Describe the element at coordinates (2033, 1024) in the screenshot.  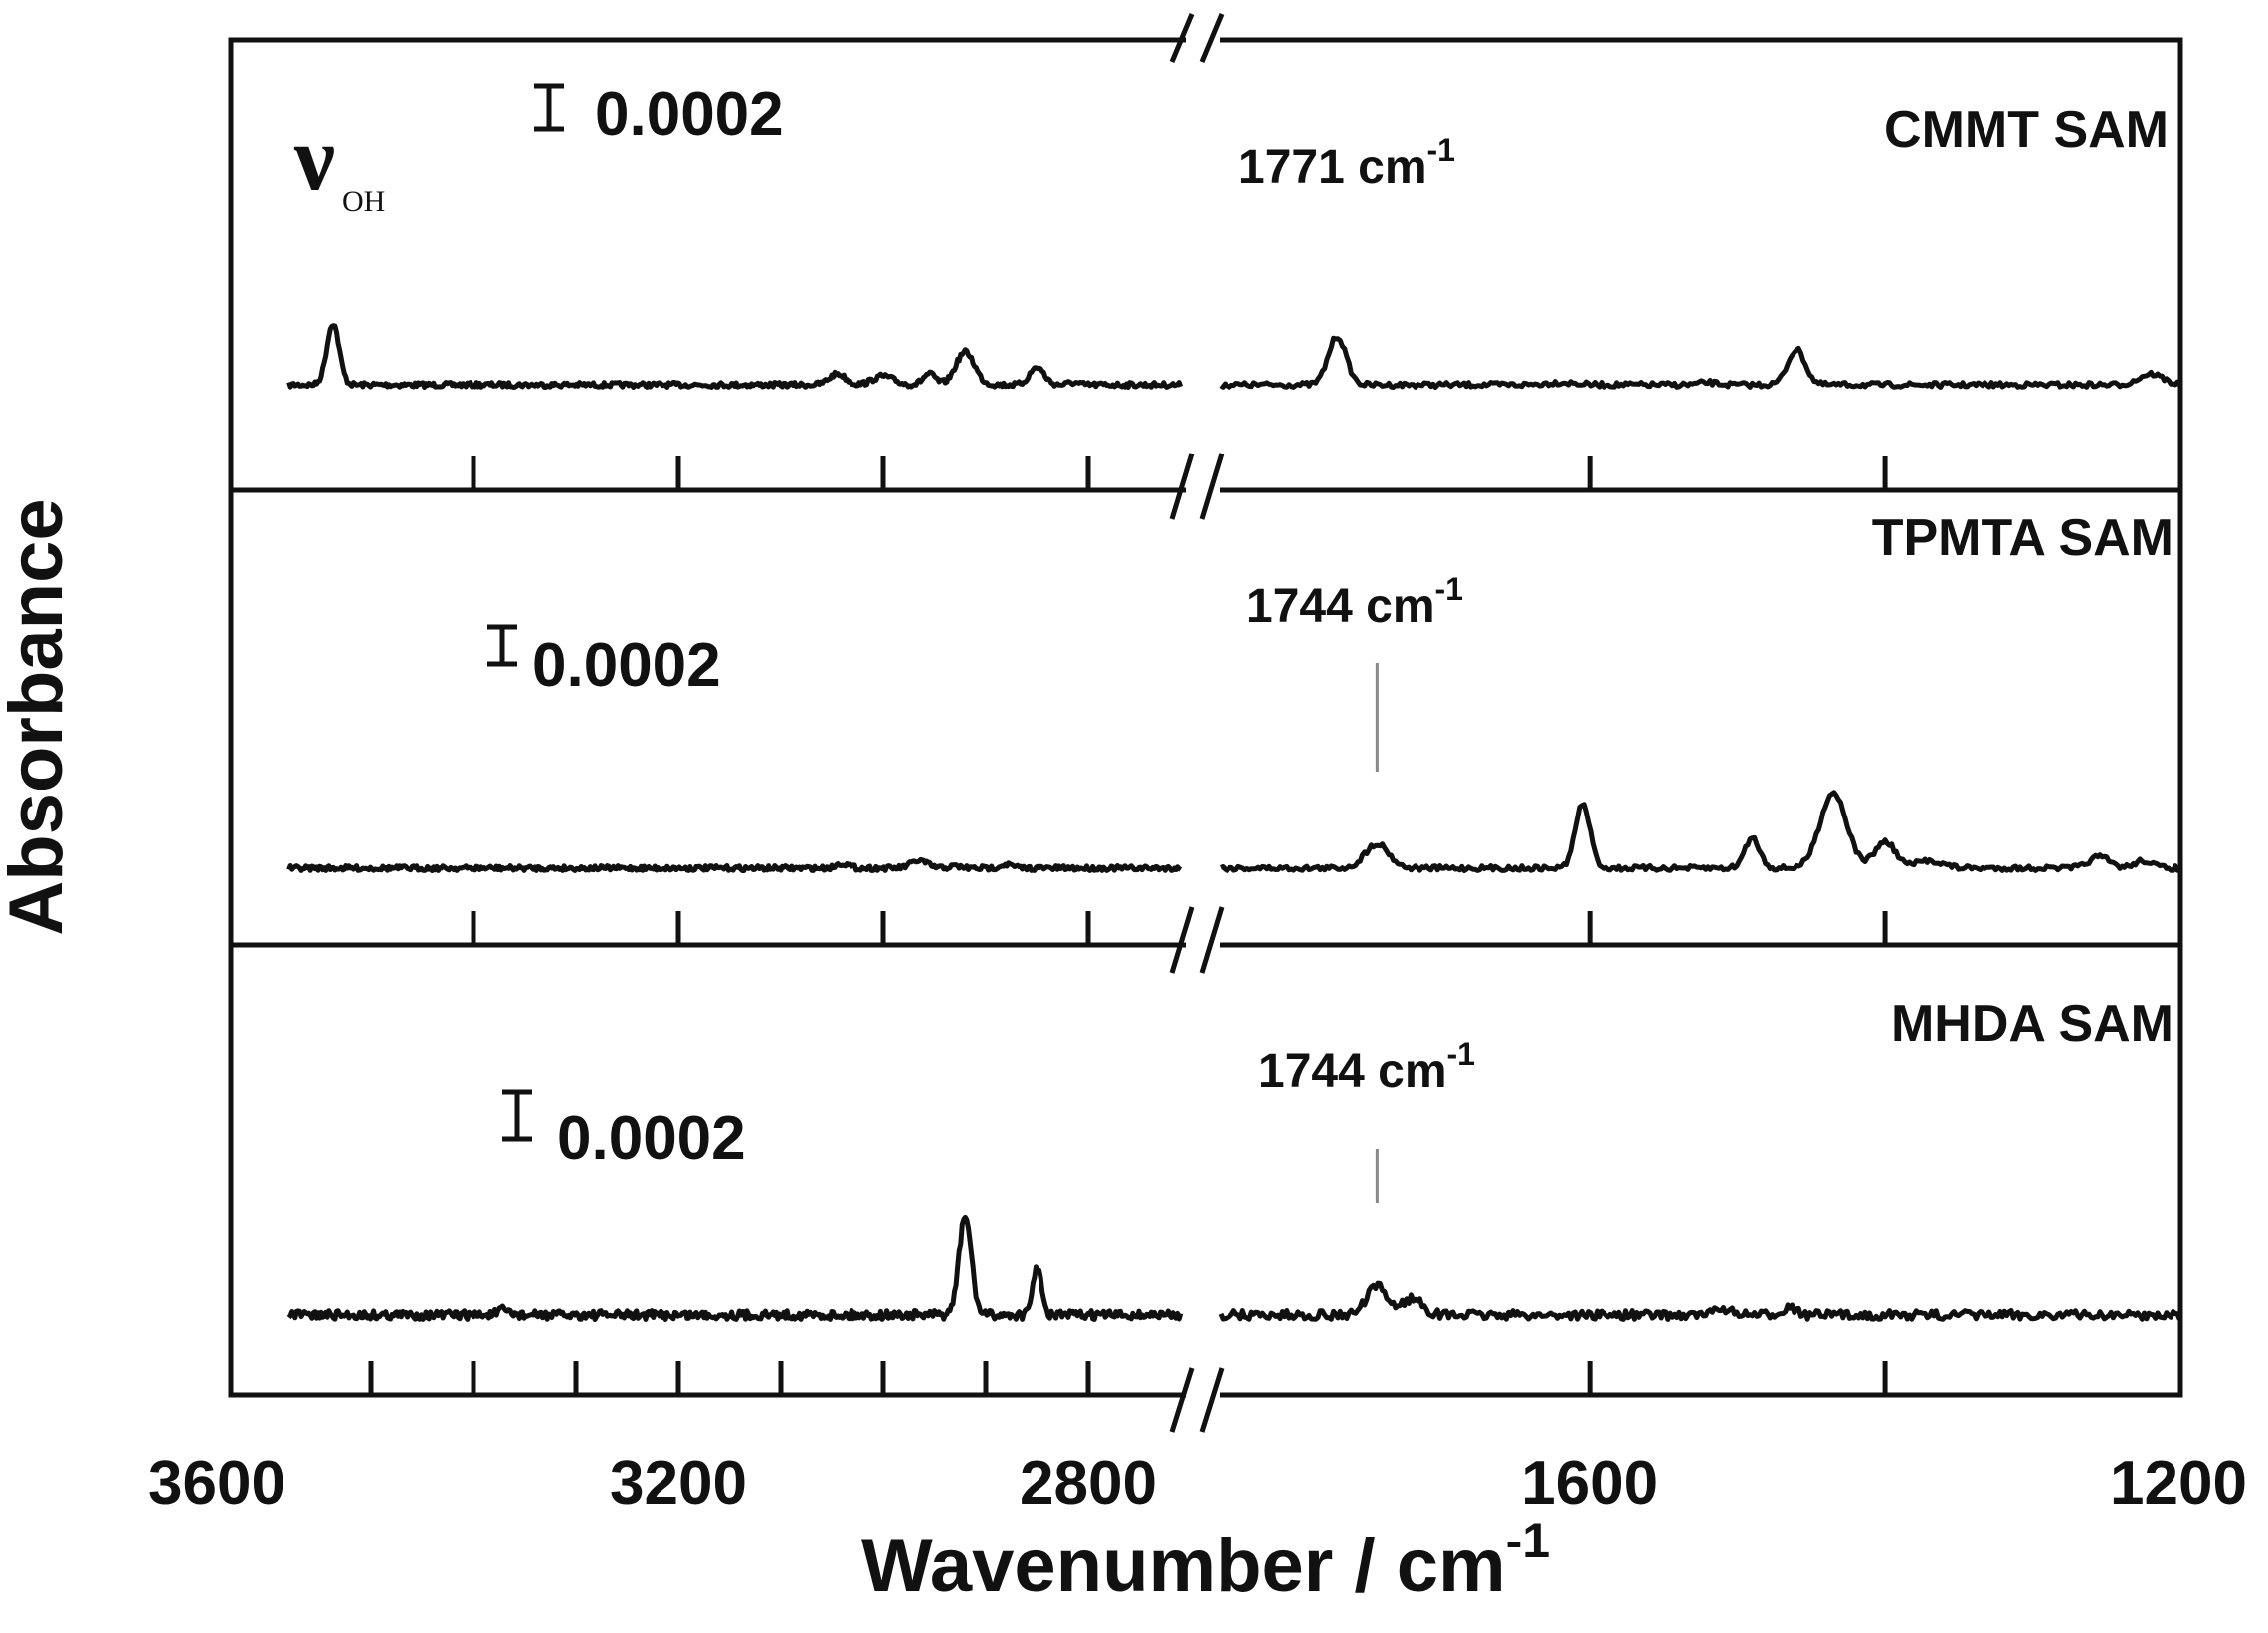
I see `panel-name: MHDA SAM` at that location.